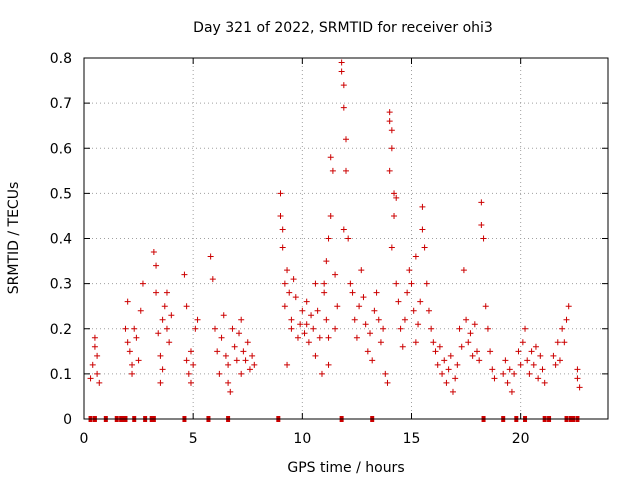 The width and height of the screenshot is (640, 480). Describe the element at coordinates (302, 439) in the screenshot. I see `x-tick-label: 10` at that location.